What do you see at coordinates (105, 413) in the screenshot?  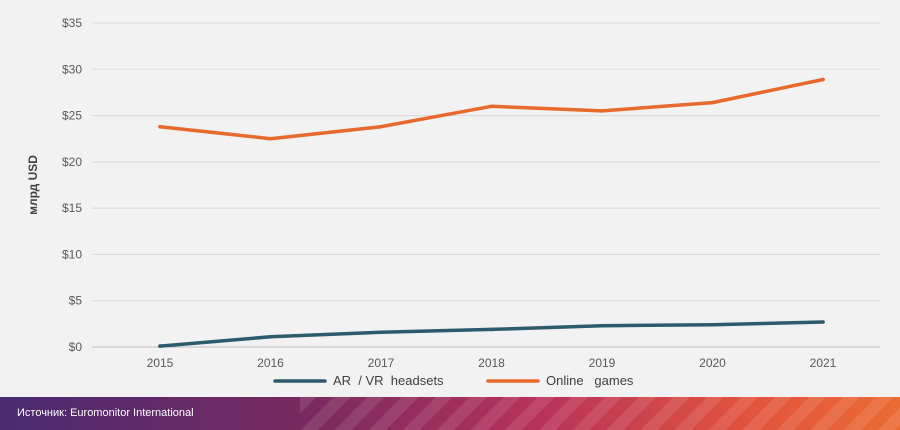 I see `source-text: Источник: Euromonitor International` at bounding box center [105, 413].